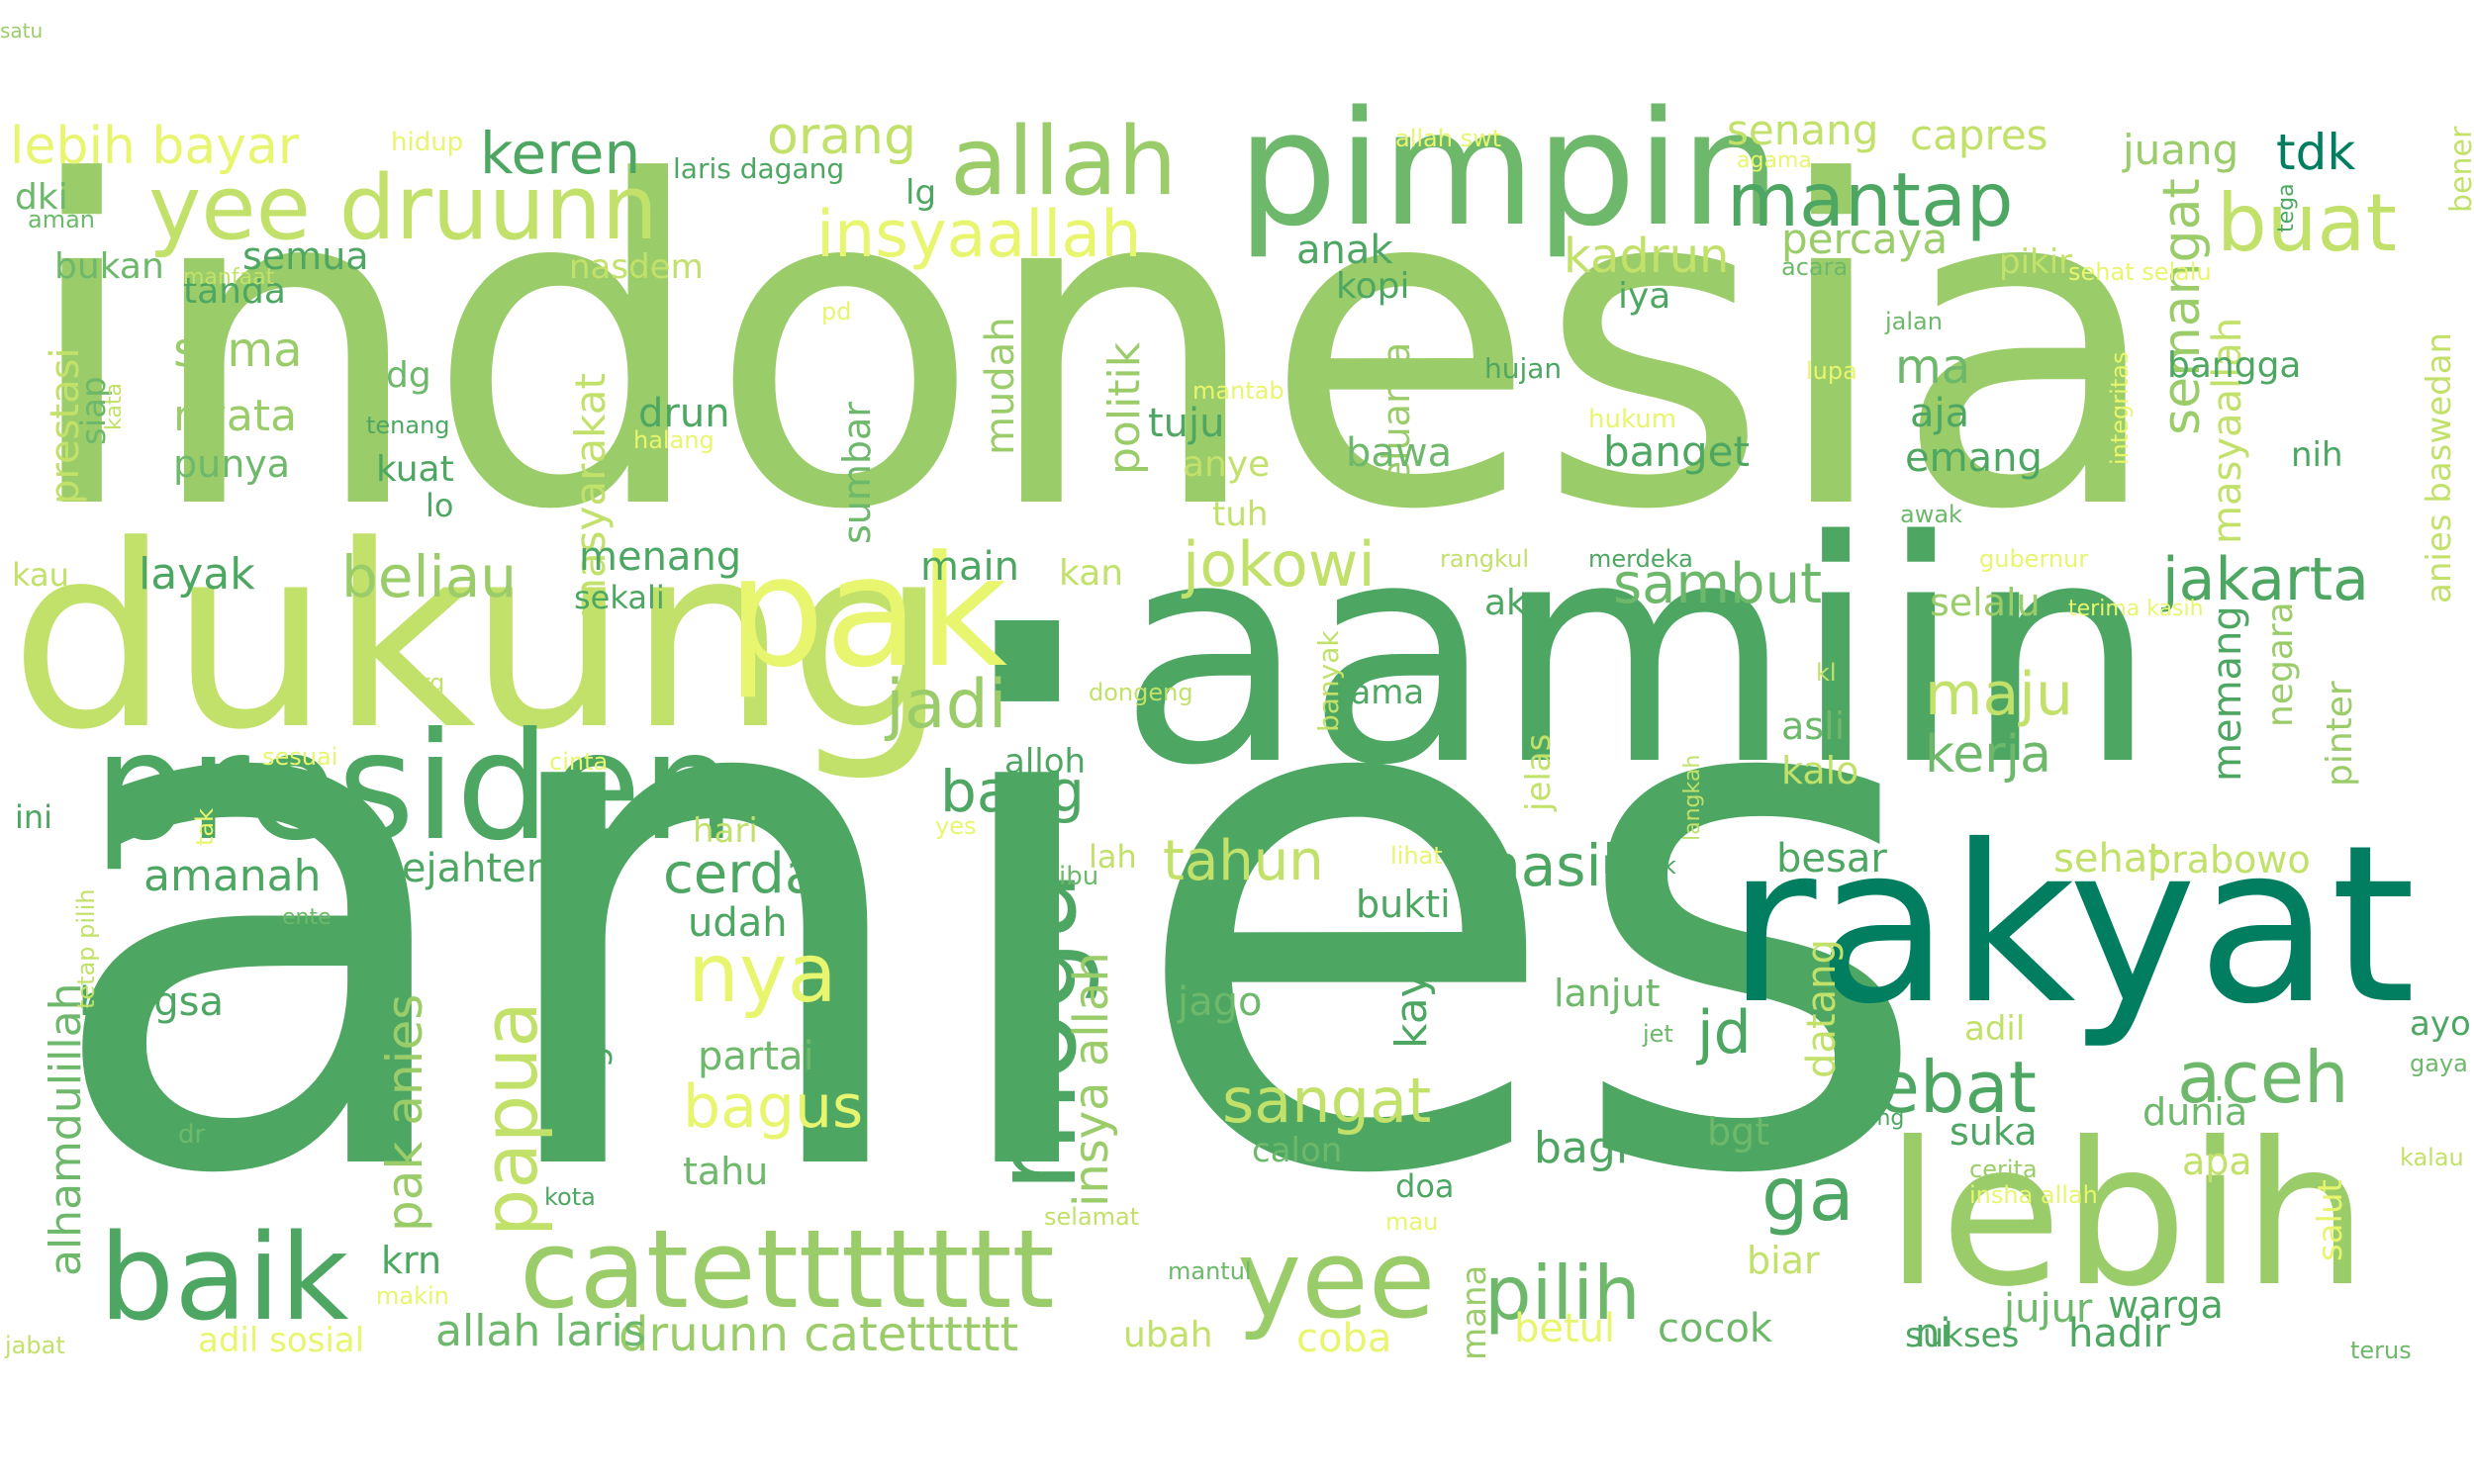  I want to click on cloud-word: insyaallah, so click(979, 234).